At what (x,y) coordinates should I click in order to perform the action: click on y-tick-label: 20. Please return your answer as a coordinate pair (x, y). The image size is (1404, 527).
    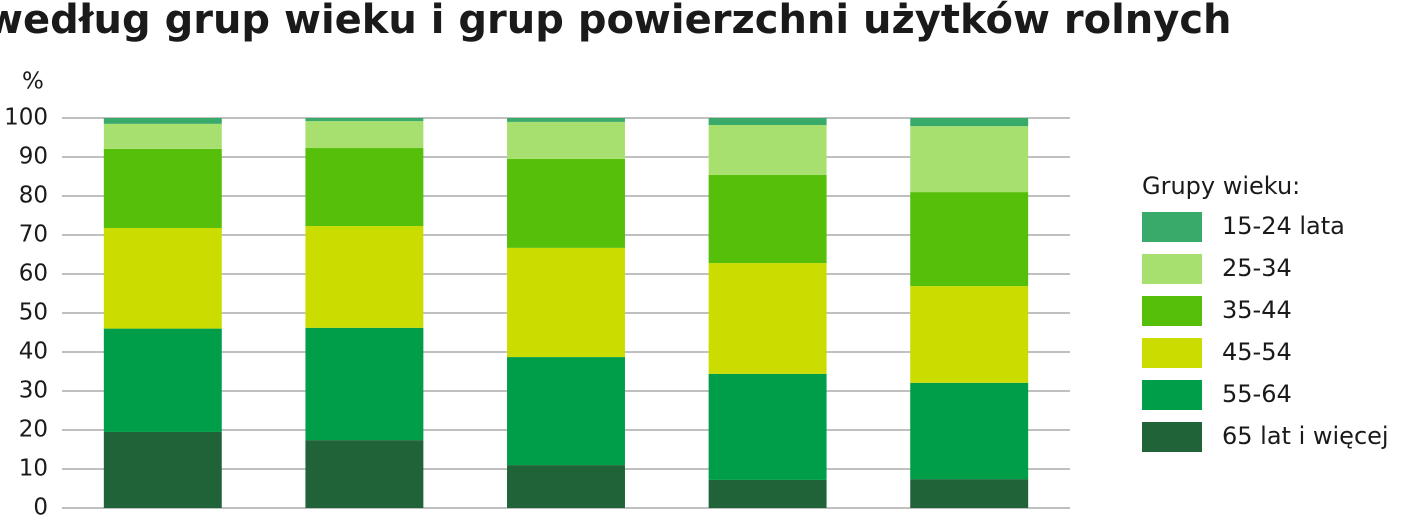
    Looking at the image, I should click on (33, 430).